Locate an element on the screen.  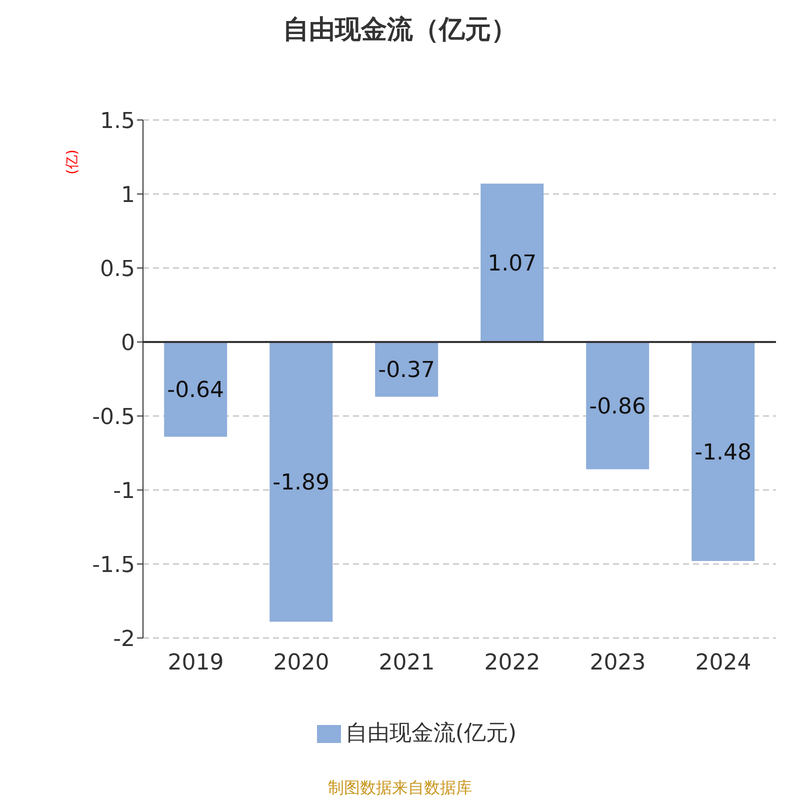
x-tick-label: 2020 is located at coordinates (301, 663).